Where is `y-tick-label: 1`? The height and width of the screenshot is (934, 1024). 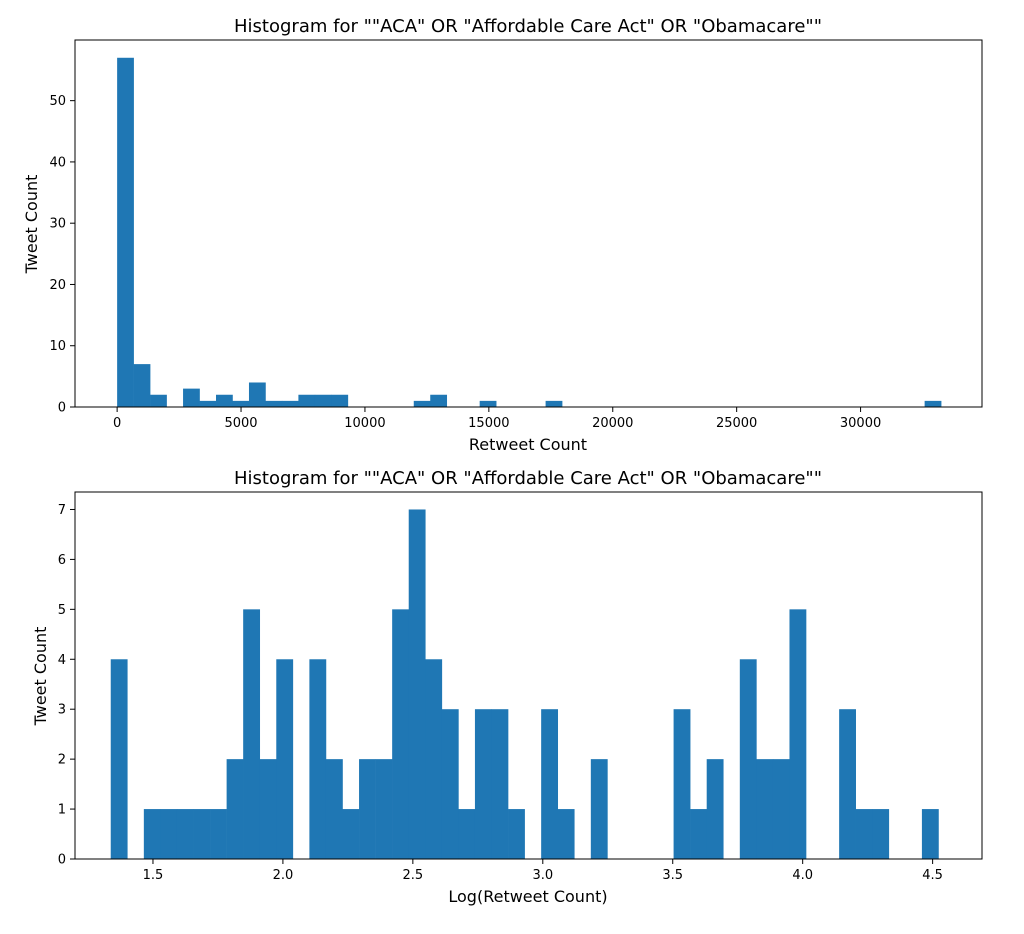 y-tick-label: 1 is located at coordinates (62, 810).